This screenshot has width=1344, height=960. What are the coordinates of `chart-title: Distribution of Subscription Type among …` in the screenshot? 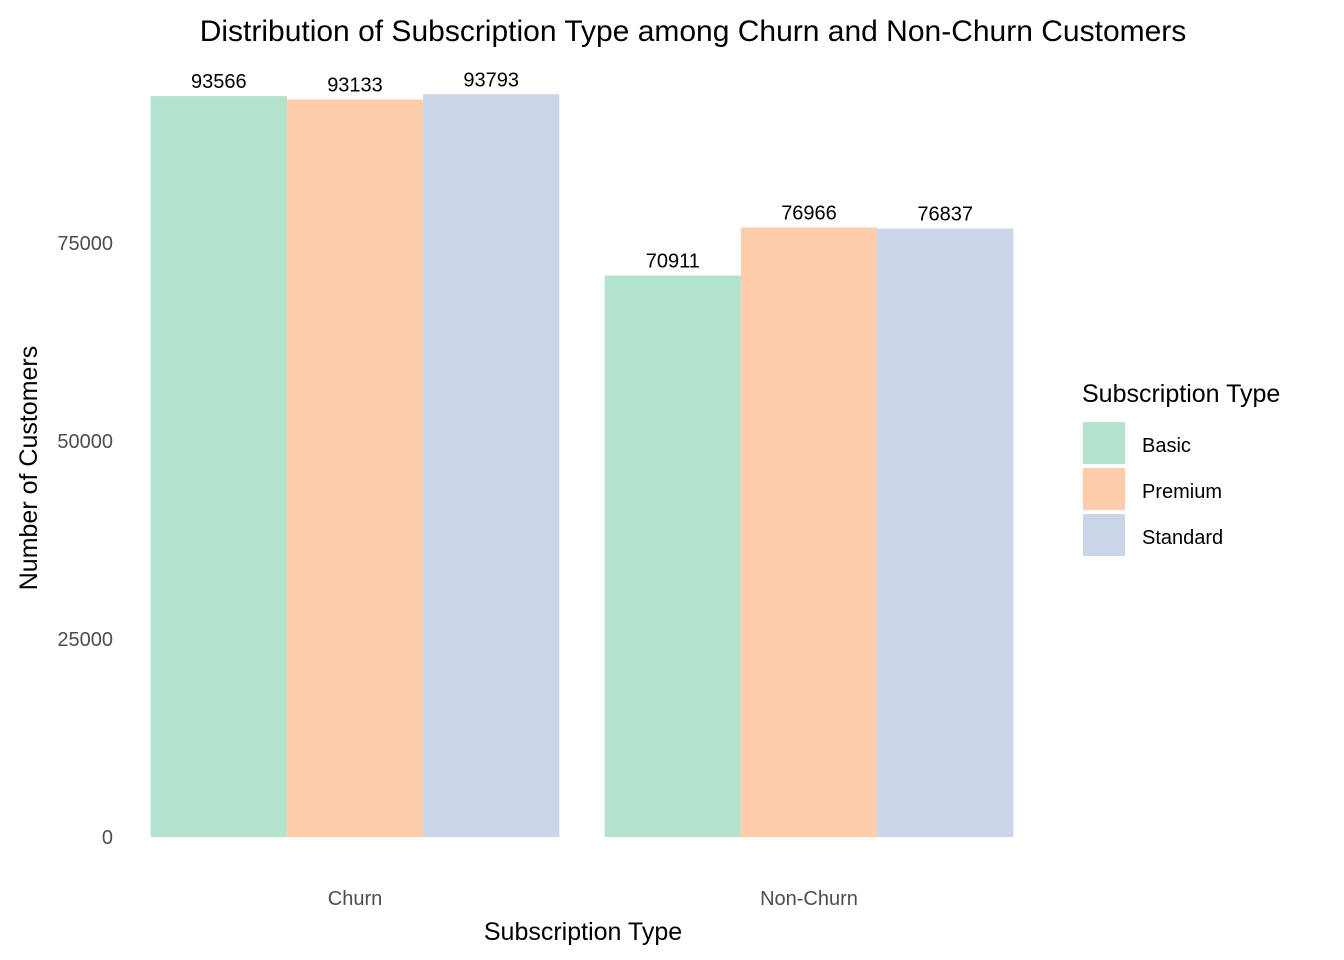 It's located at (693, 31).